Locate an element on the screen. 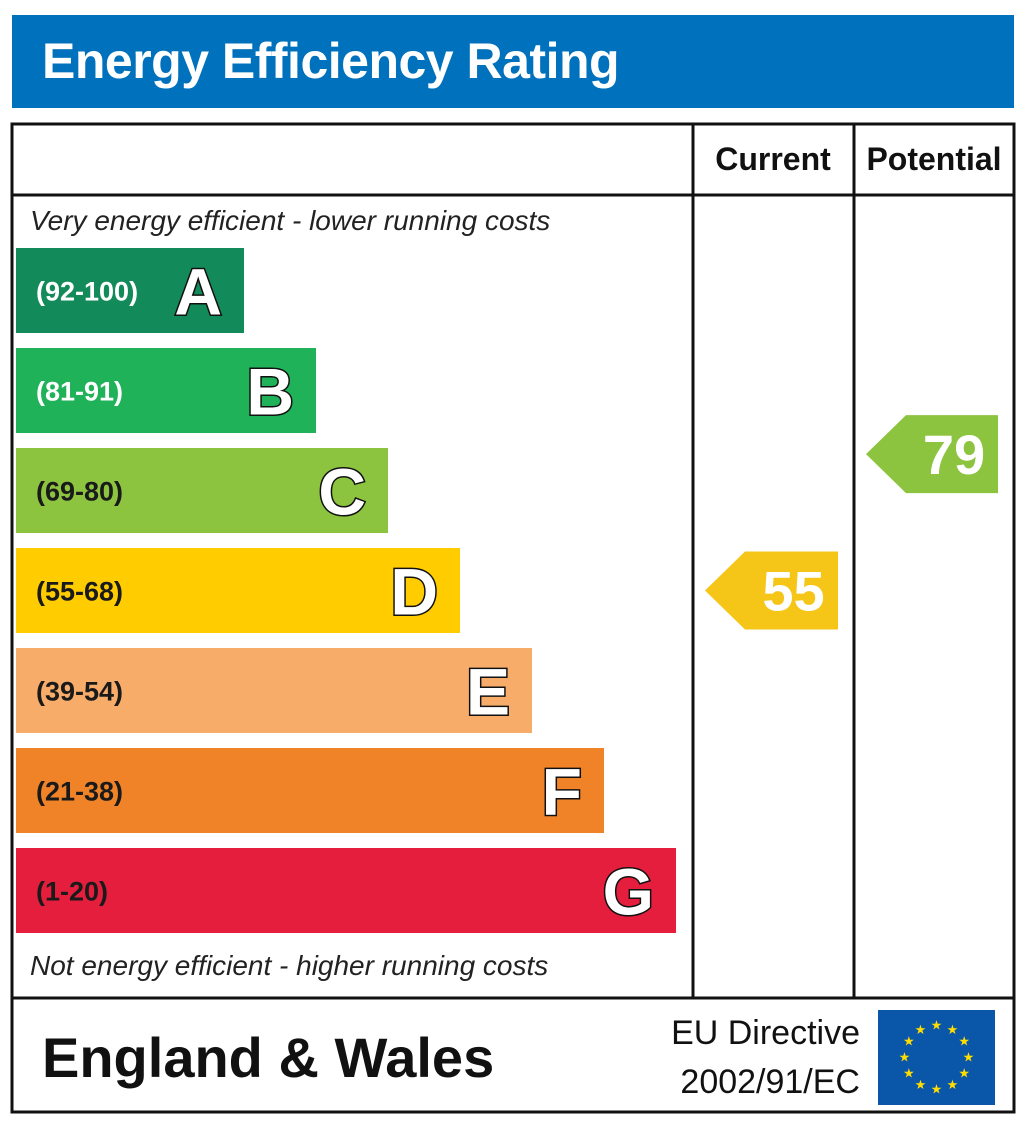 This screenshot has width=1024, height=1124. current-rating-arrow is located at coordinates (771, 590).